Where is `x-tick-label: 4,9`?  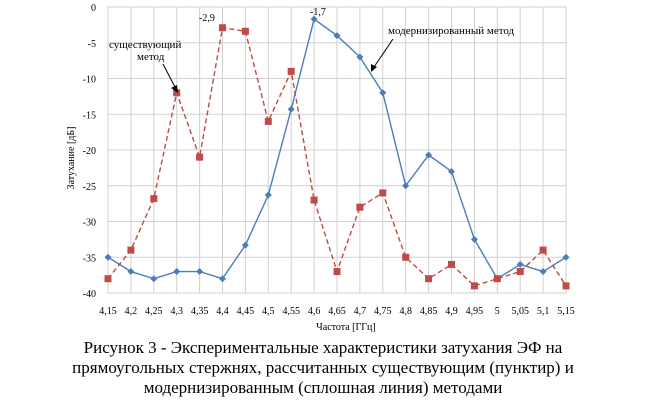 x-tick-label: 4,9 is located at coordinates (451, 311).